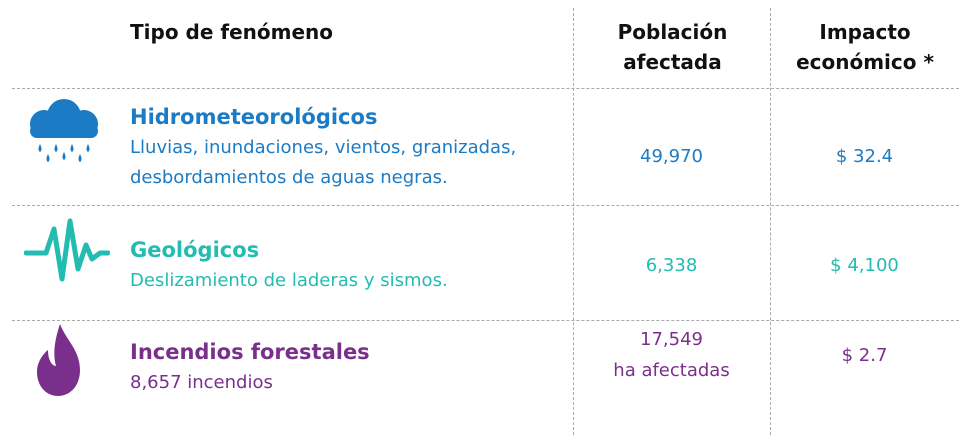  What do you see at coordinates (250, 352) in the screenshot?
I see `row-title: Incendios forestales` at bounding box center [250, 352].